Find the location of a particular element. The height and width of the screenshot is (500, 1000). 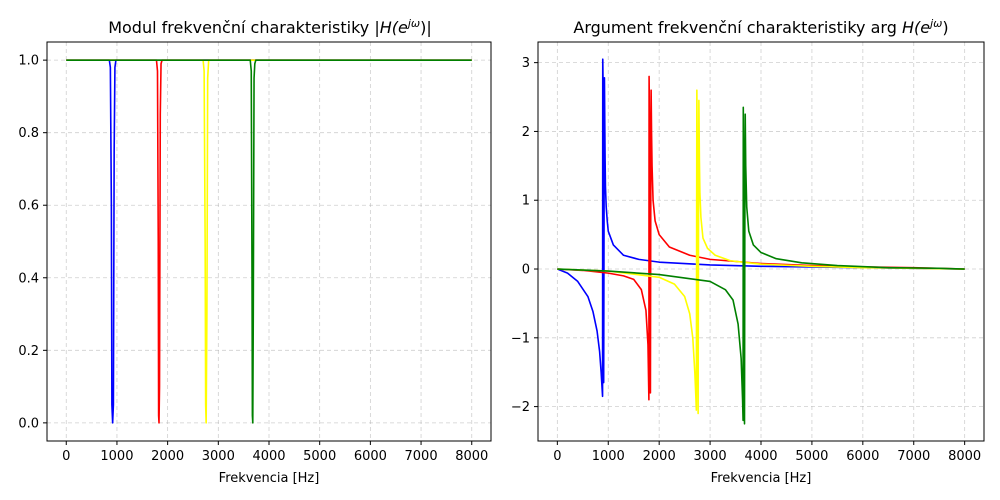

magnitude-x-tick-label: 8000 is located at coordinates (471, 456).